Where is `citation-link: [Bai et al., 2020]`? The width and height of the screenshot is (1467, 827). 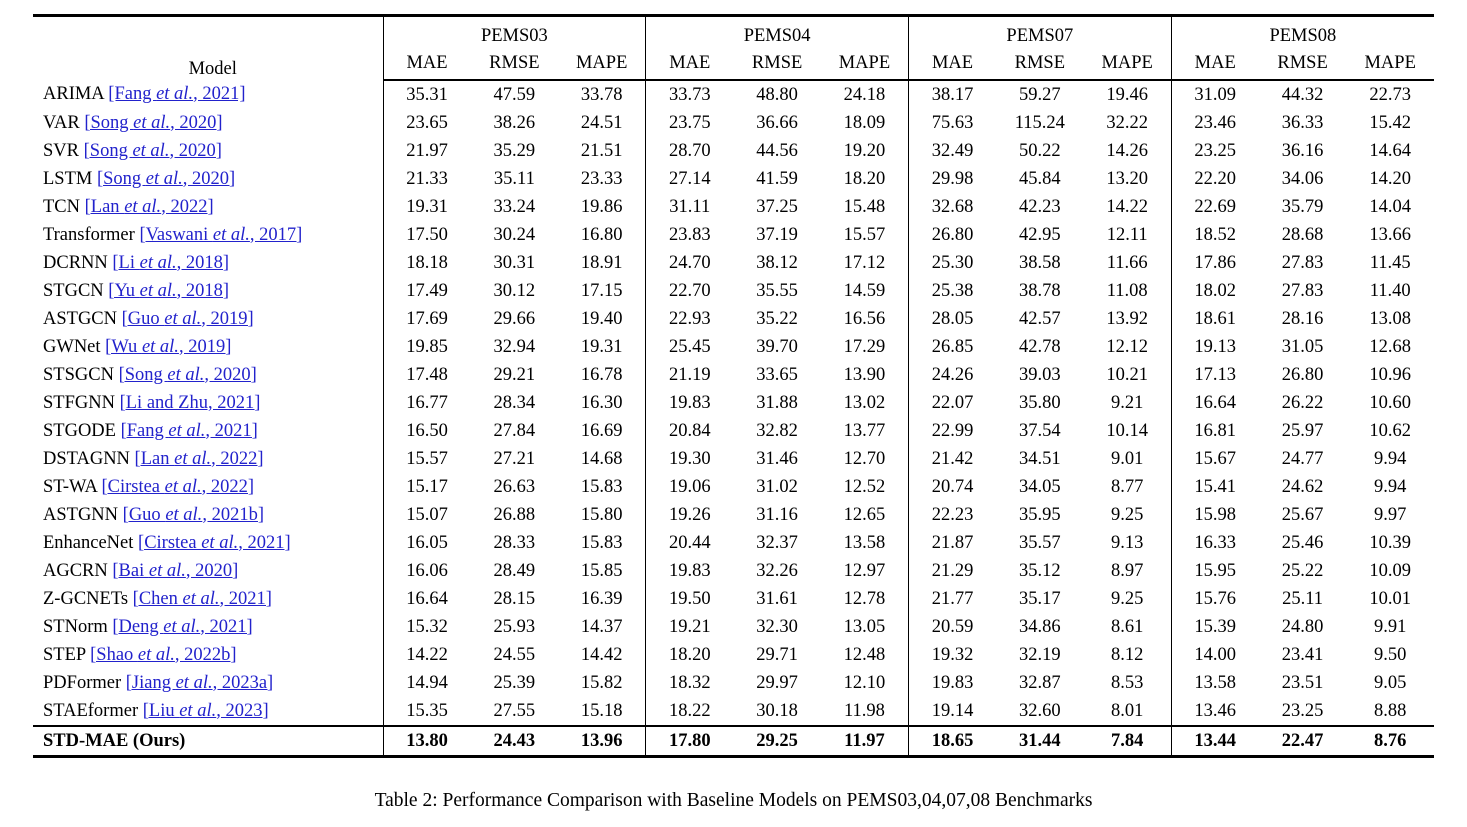 citation-link: [Bai et al., 2020] is located at coordinates (175, 571).